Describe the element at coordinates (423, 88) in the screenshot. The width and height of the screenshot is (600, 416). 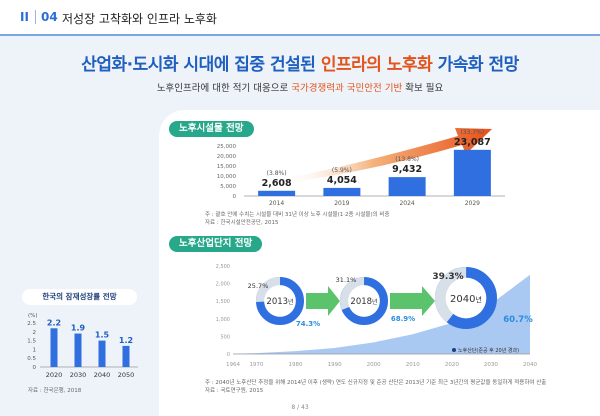
I see `subtitle-part3: 확보 필요` at that location.